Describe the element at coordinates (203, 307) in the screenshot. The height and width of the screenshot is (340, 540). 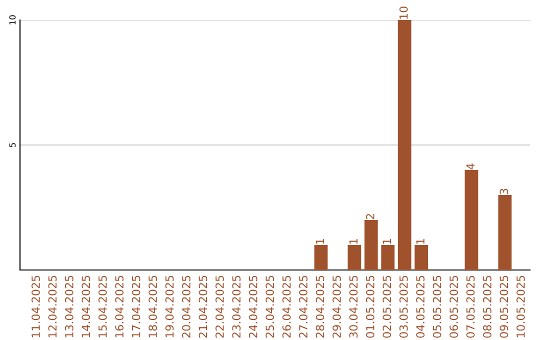
I see `x-tick-label: 21.04.2025` at that location.